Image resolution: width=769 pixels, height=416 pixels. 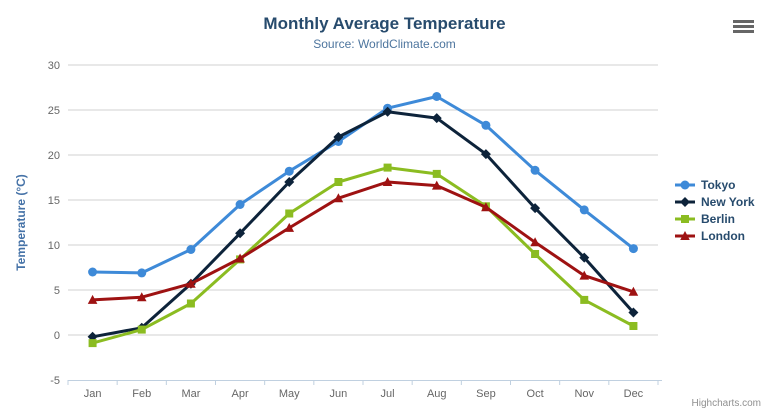 I want to click on y-tick-label: 0, so click(x=57, y=336).